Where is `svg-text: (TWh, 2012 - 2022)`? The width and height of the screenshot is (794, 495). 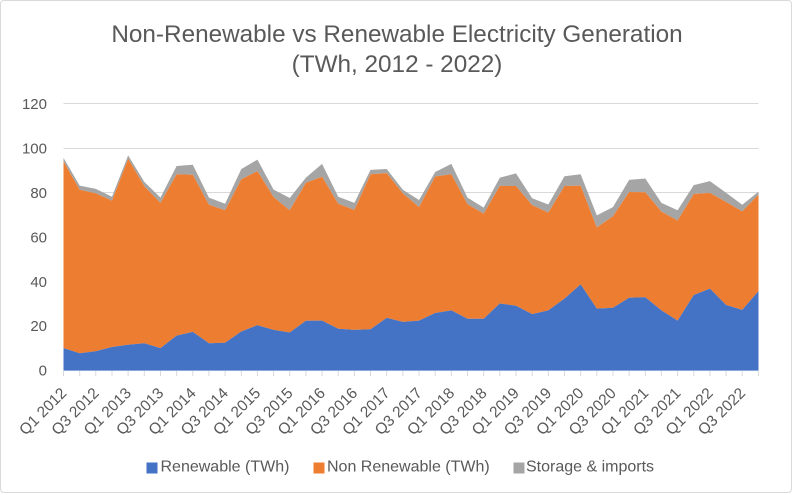 svg-text: (TWh, 2012 - 2022) is located at coordinates (397, 64).